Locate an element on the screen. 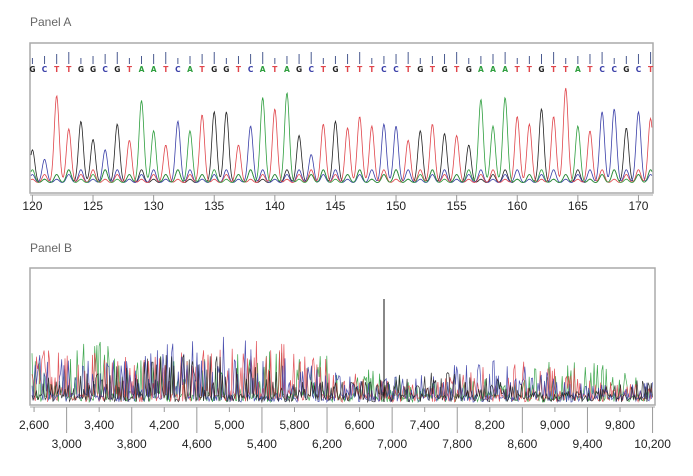  panel-a-title: Panel A is located at coordinates (51, 22).